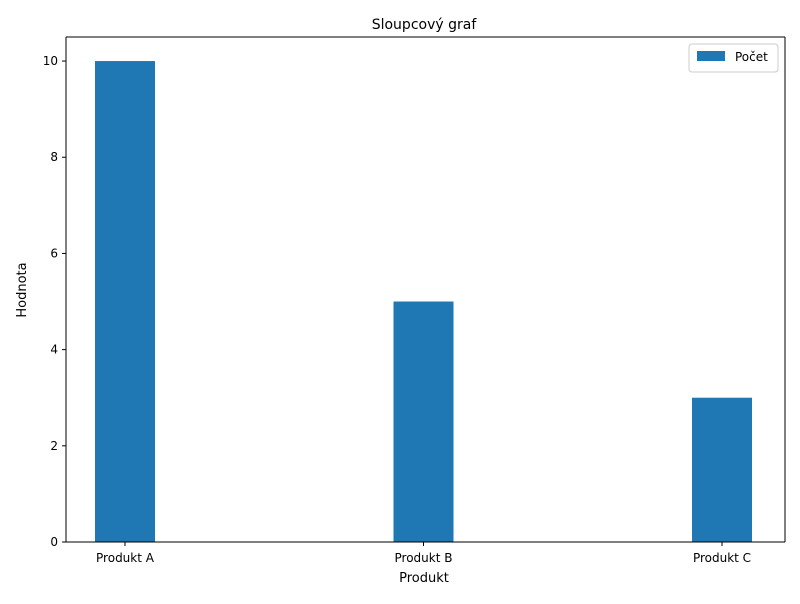 The image size is (800, 604). Describe the element at coordinates (751, 57) in the screenshot. I see `legend-label: Počet` at that location.